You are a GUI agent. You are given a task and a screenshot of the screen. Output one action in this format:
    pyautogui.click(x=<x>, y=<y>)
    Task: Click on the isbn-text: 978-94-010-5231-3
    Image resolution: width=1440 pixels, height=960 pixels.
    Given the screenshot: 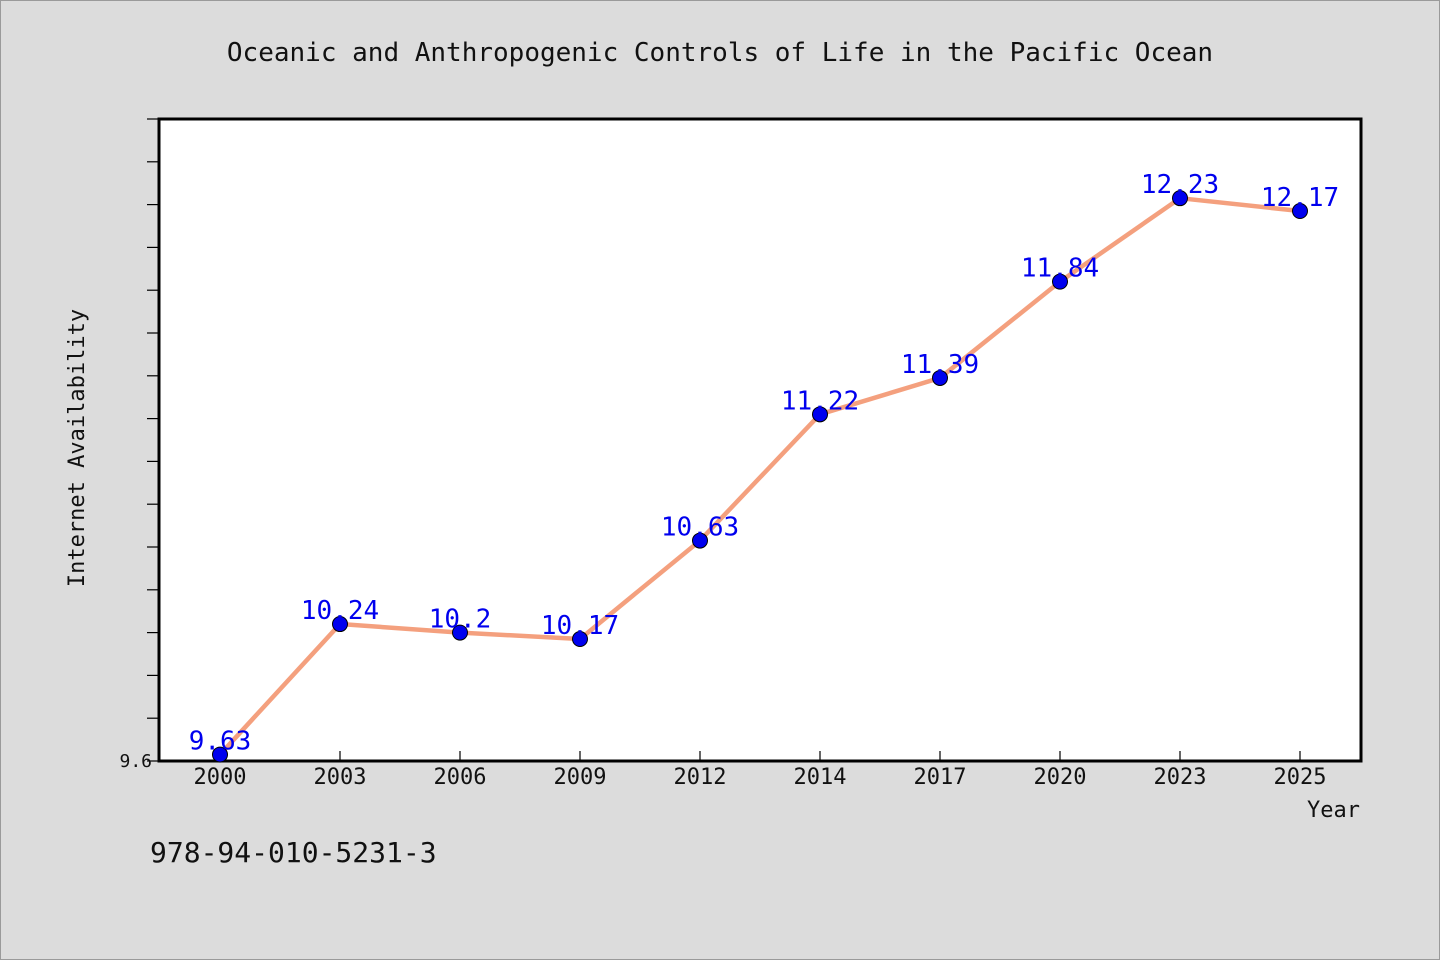 What is the action you would take?
    pyautogui.click(x=293, y=852)
    